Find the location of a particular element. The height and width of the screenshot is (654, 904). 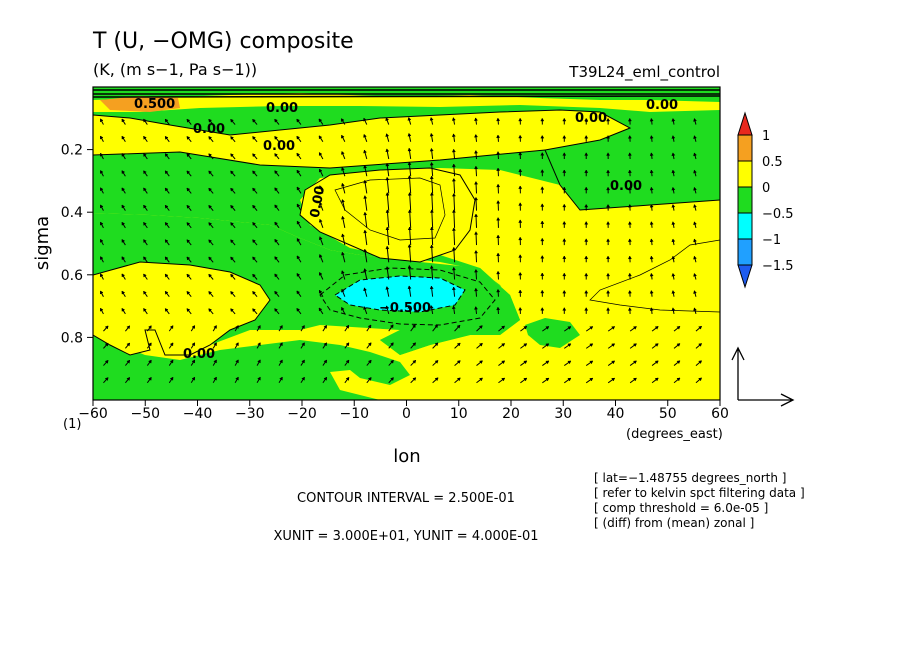

reference-vector is located at coordinates (763, 376).